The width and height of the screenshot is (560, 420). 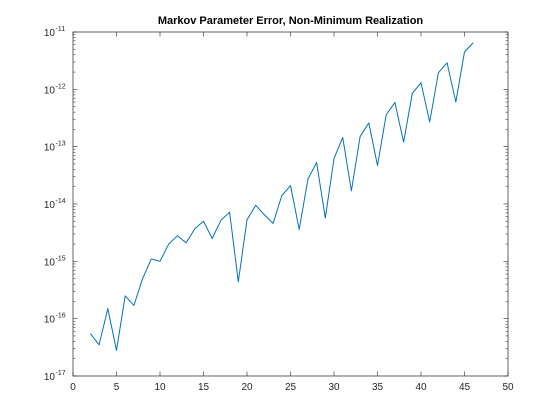 What do you see at coordinates (421, 387) in the screenshot?
I see `x-tick-label: 40` at bounding box center [421, 387].